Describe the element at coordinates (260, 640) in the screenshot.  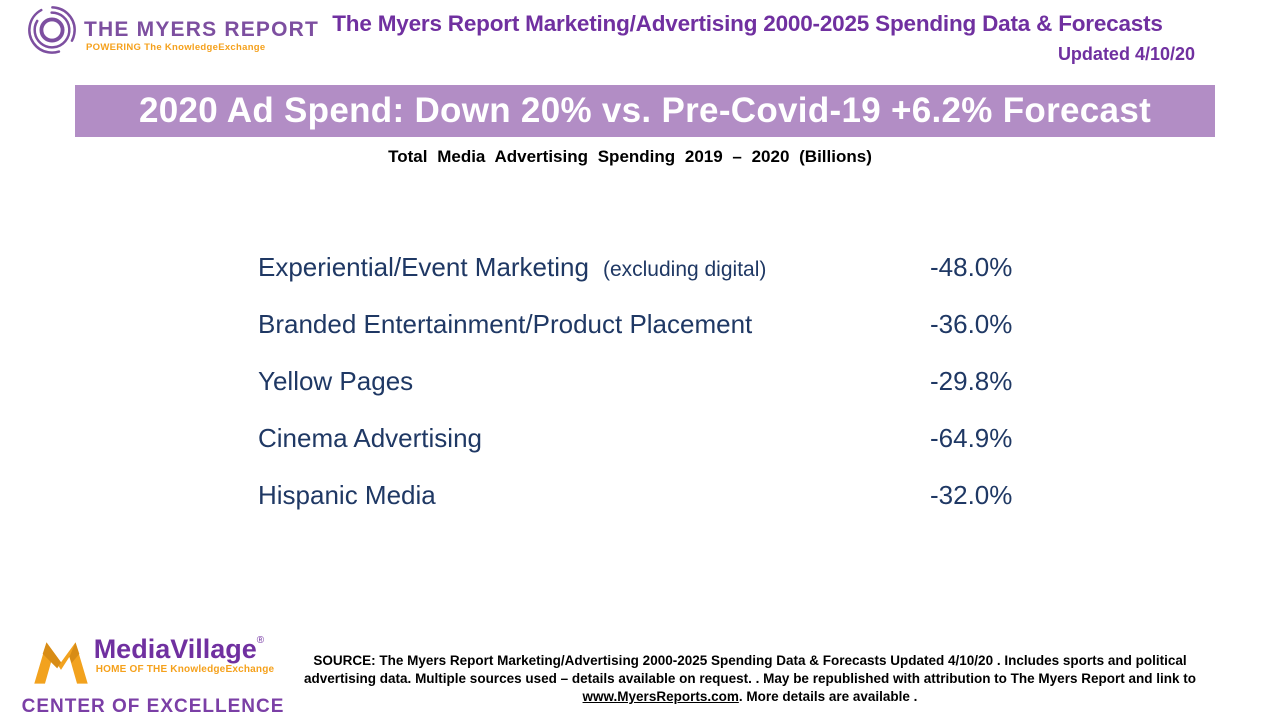
I see `registered-mark: ®` at that location.